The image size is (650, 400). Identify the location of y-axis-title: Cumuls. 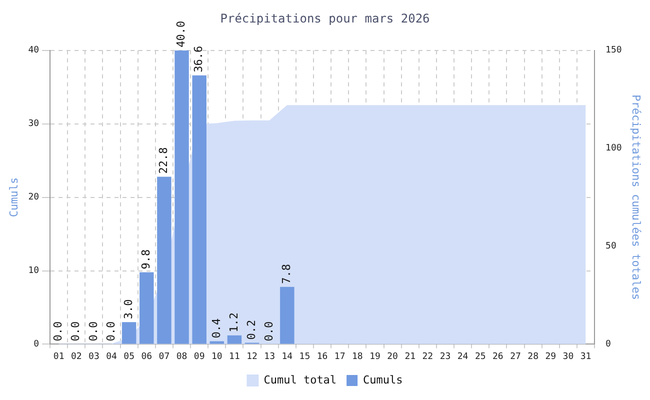
(13, 197).